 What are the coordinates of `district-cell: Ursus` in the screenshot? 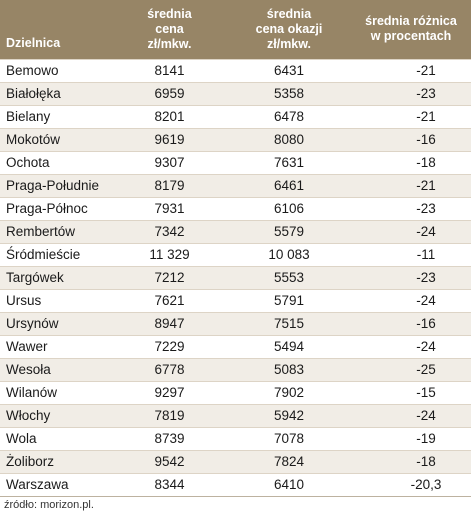 It's located at (56, 300).